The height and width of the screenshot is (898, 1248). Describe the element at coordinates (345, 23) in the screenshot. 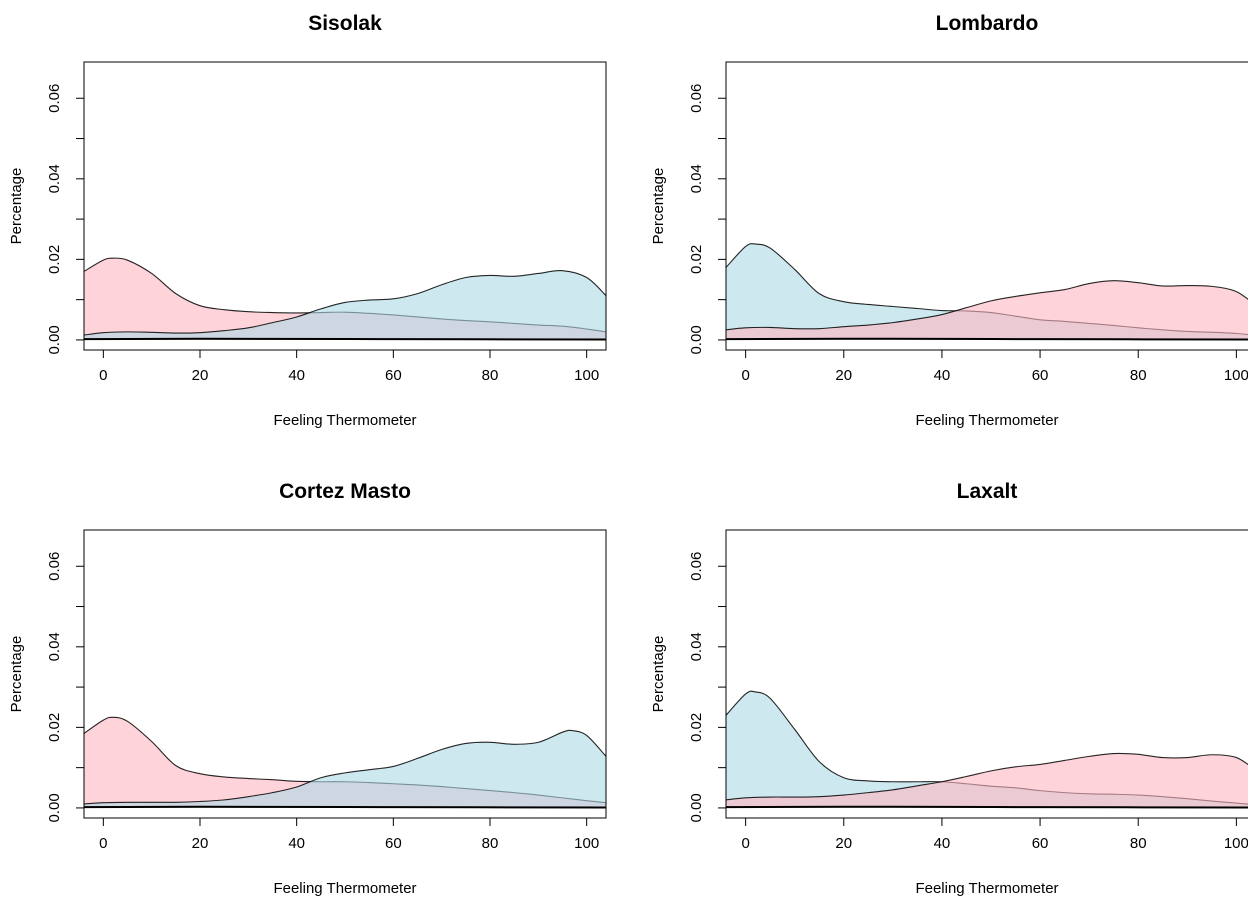

I see `chart-title: Sisolak` at that location.